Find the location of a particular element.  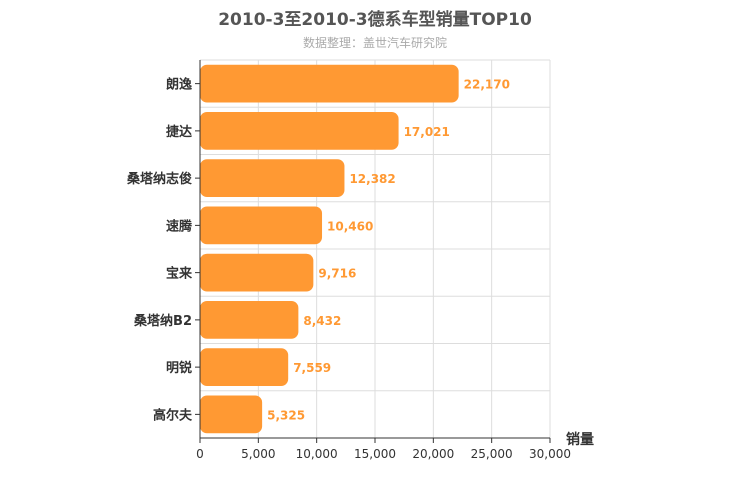

category-label: 桑塔纳志俊 is located at coordinates (159, 179).